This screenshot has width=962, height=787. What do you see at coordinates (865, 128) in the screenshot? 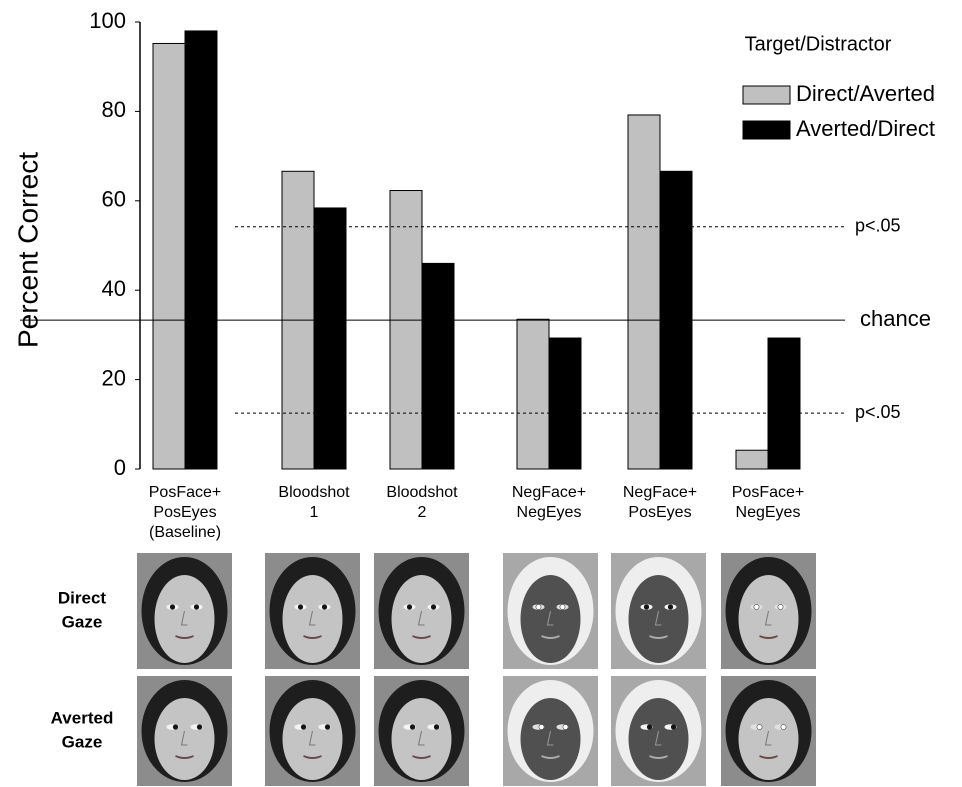
I see `legend-label: Averted/Direct` at bounding box center [865, 128].